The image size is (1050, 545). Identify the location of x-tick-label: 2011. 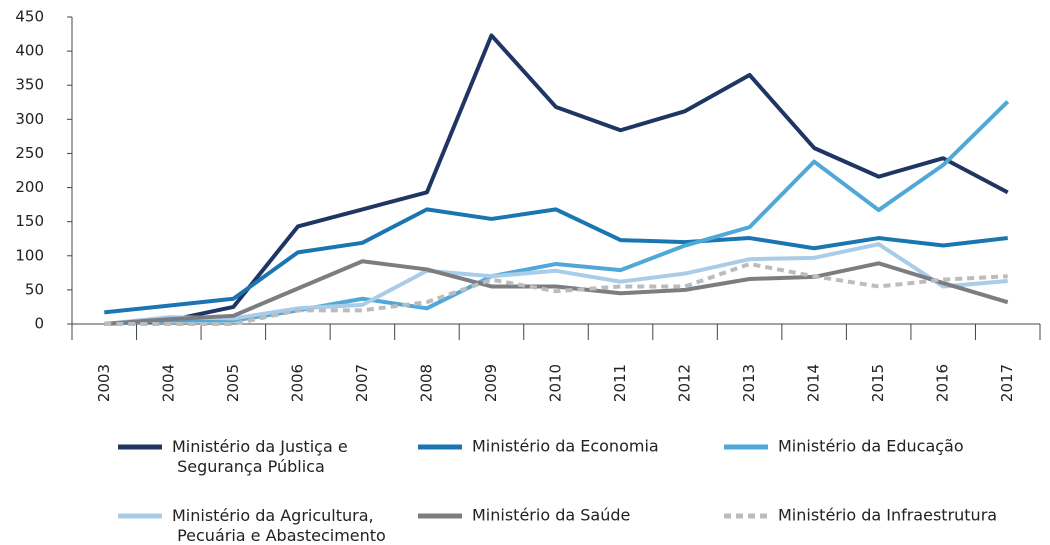
(620, 383).